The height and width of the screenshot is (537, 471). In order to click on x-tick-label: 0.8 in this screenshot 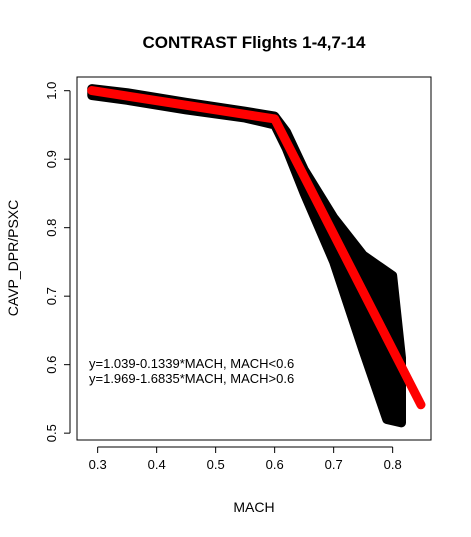, I will do `click(393, 464)`.